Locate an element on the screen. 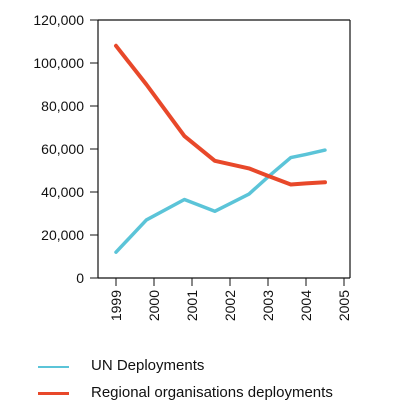 The width and height of the screenshot is (403, 408). series-line-un-deployments is located at coordinates (220, 201).